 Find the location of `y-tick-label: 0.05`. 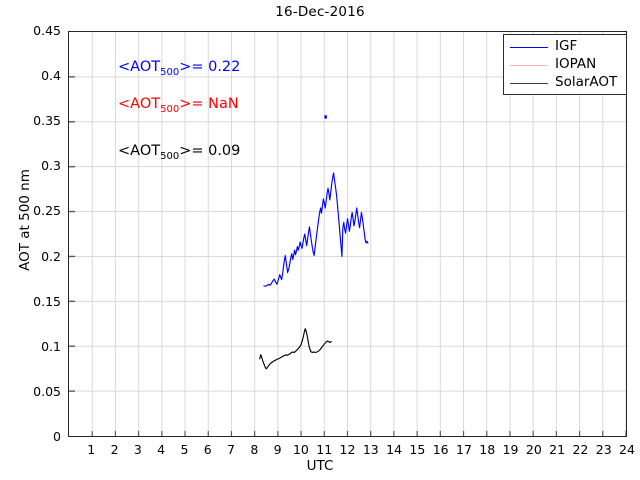

y-tick-label: 0.05 is located at coordinates (47, 391).